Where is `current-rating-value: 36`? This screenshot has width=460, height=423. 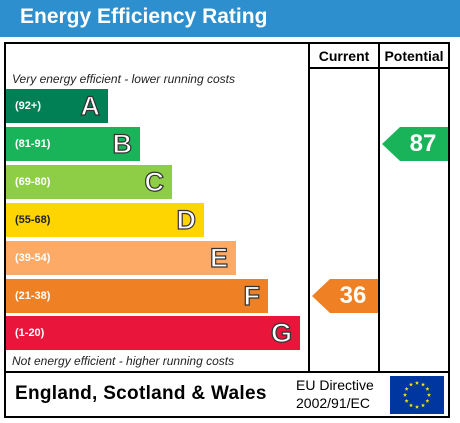 current-rating-value: 36 is located at coordinates (353, 295).